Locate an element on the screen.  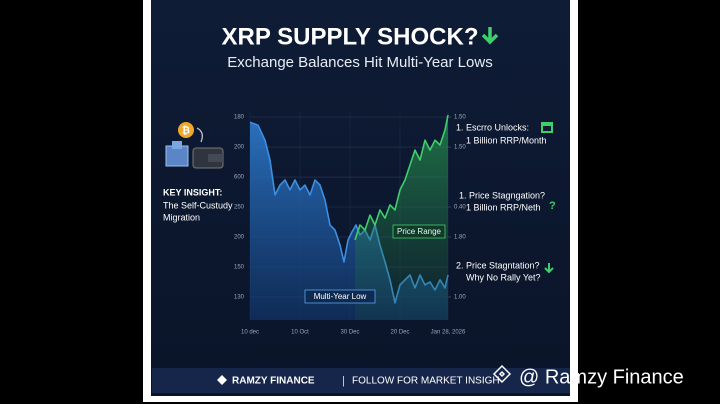
y-tick-label: 150 is located at coordinates (239, 268).